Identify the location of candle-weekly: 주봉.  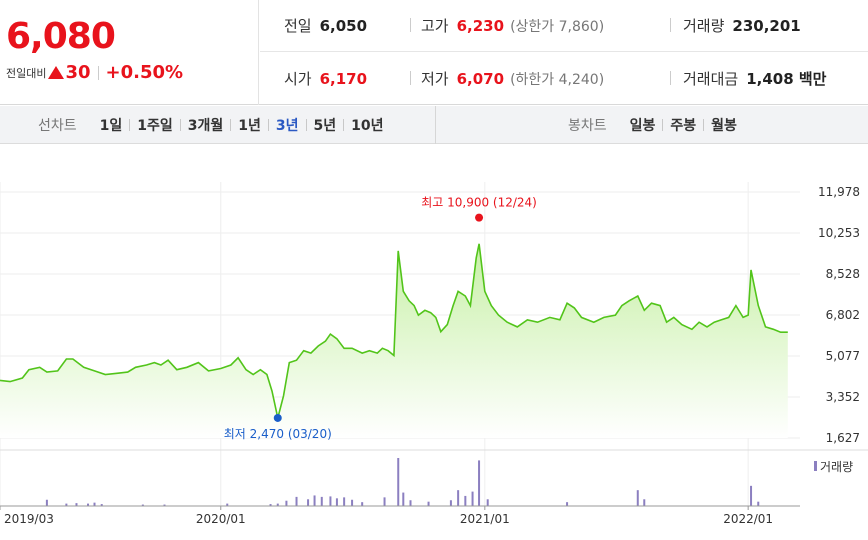
(683, 126).